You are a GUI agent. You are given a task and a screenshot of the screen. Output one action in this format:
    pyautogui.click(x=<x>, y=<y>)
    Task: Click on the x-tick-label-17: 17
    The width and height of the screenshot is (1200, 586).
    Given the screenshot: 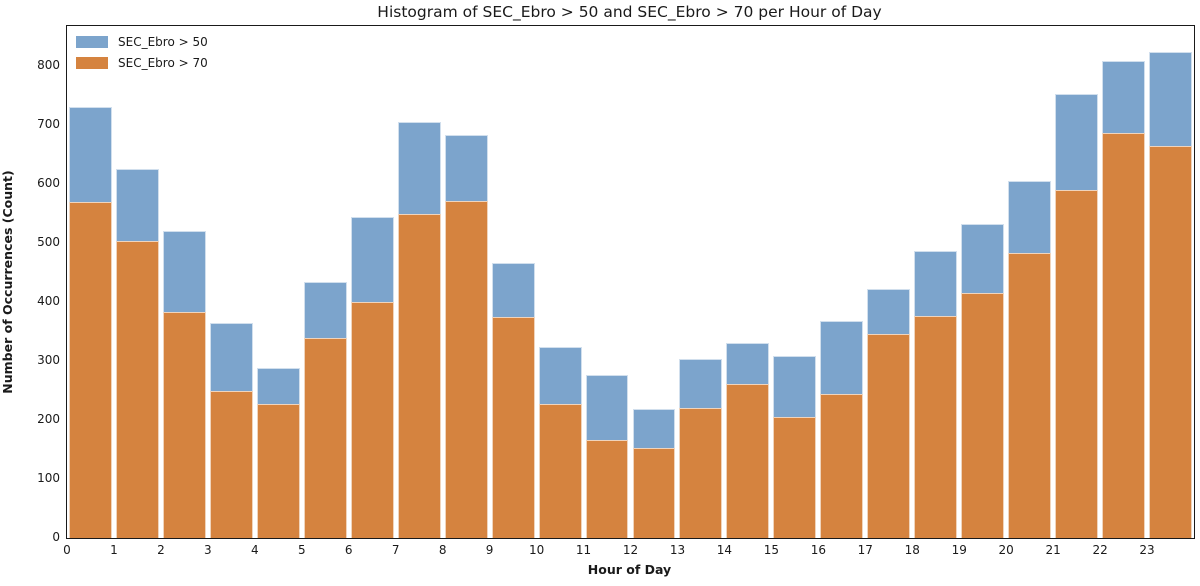 What is the action you would take?
    pyautogui.click(x=865, y=550)
    